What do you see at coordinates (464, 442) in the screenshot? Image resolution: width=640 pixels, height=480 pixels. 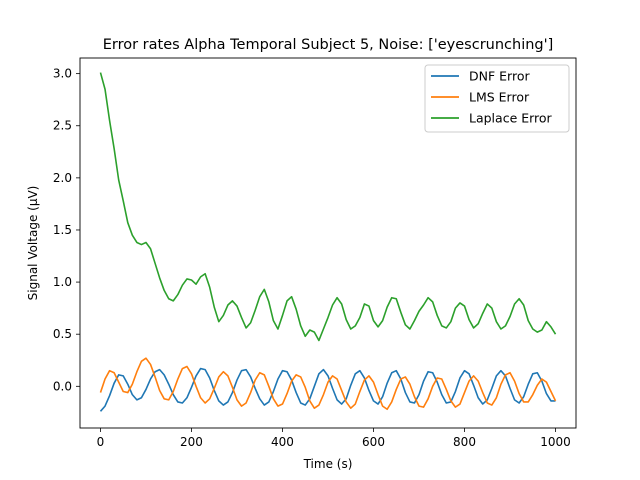 I see `x-tick-label: 800` at bounding box center [464, 442].